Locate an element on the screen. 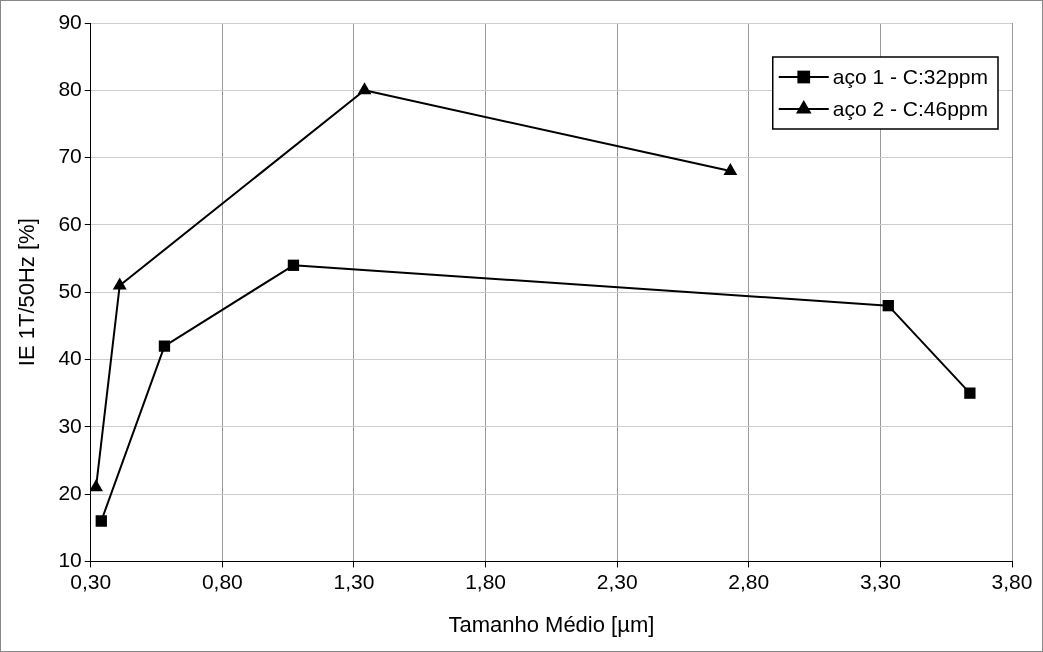 The width and height of the screenshot is (1043, 652). y-tick-label: 30 is located at coordinates (70, 425).